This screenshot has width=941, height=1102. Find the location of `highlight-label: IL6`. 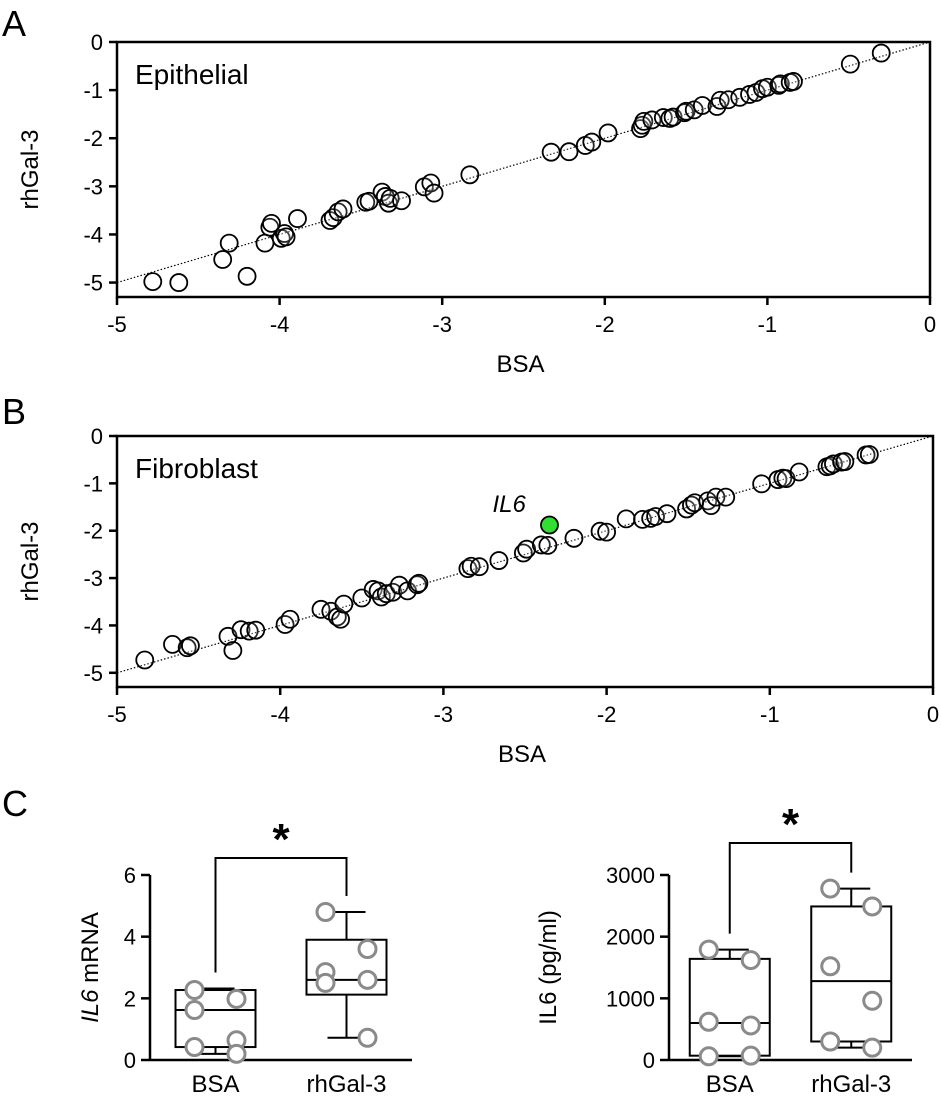

highlight-label: IL6 is located at coordinates (509, 504).